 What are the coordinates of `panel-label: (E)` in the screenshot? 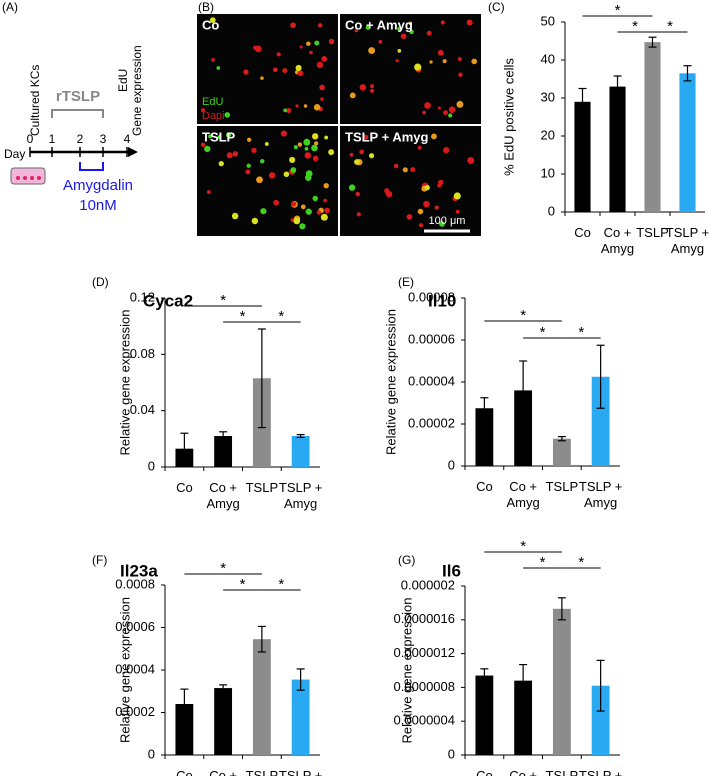 It's located at (406, 282).